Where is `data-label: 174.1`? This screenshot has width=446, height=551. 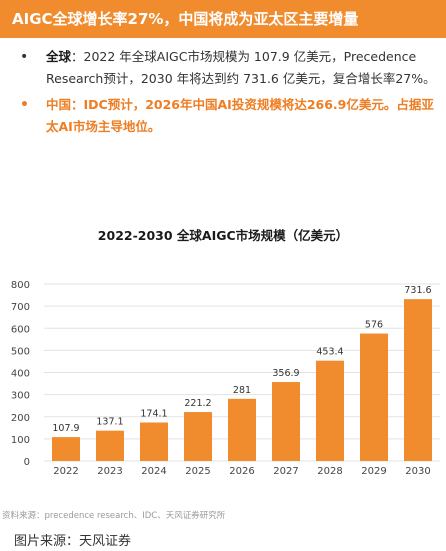
data-label: 174.1 is located at coordinates (153, 413).